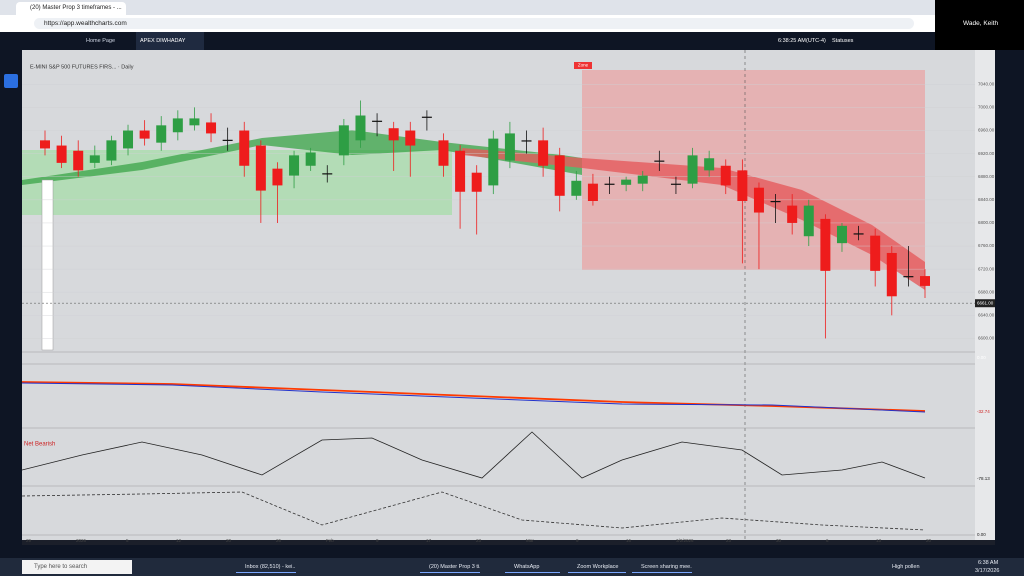 Image resolution: width=1024 pixels, height=576 pixels. I want to click on participant-name: Wade, Keith, so click(981, 23).